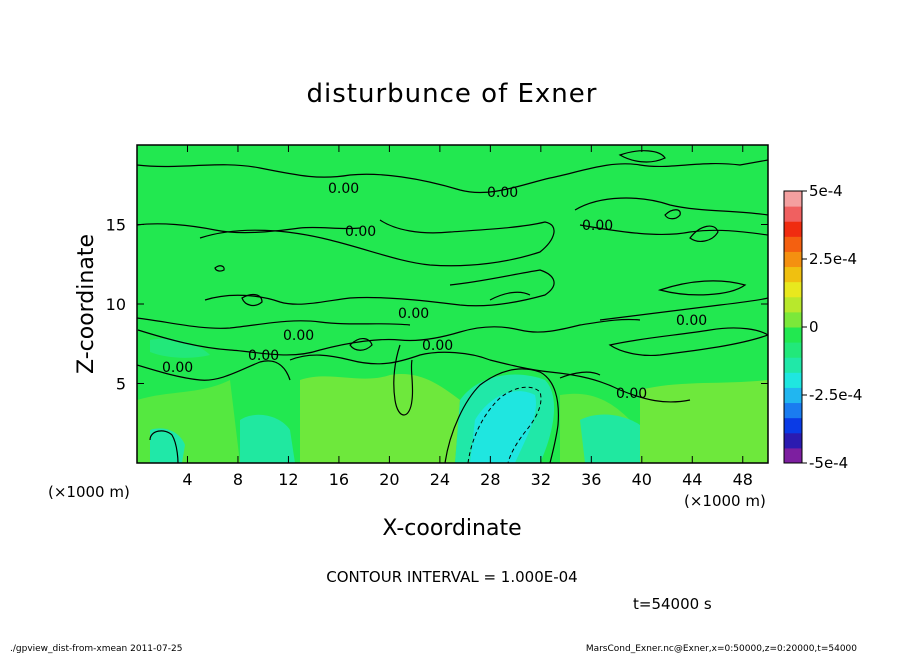 Image resolution: width=904 pixels, height=654 pixels. I want to click on footer-left: ./gpview_dist-from-xmean 2011-07-25, so click(96, 649).